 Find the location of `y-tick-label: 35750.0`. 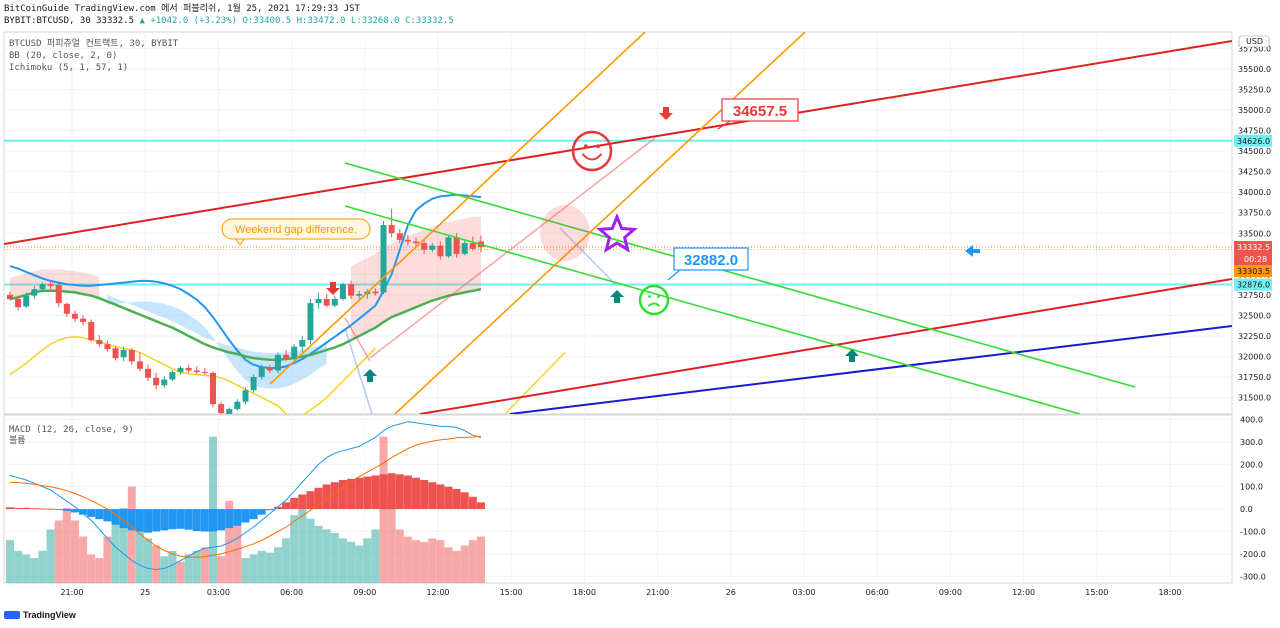

y-tick-label: 35750.0 is located at coordinates (1254, 48).